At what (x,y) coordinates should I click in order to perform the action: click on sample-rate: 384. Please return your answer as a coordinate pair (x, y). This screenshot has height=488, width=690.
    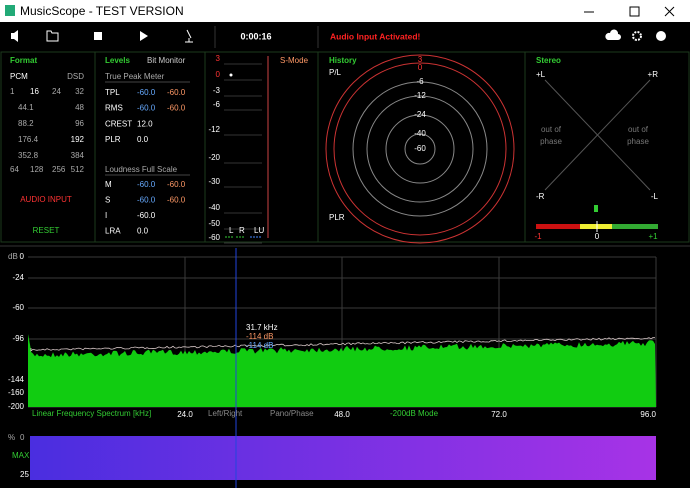
    Looking at the image, I should click on (78, 155).